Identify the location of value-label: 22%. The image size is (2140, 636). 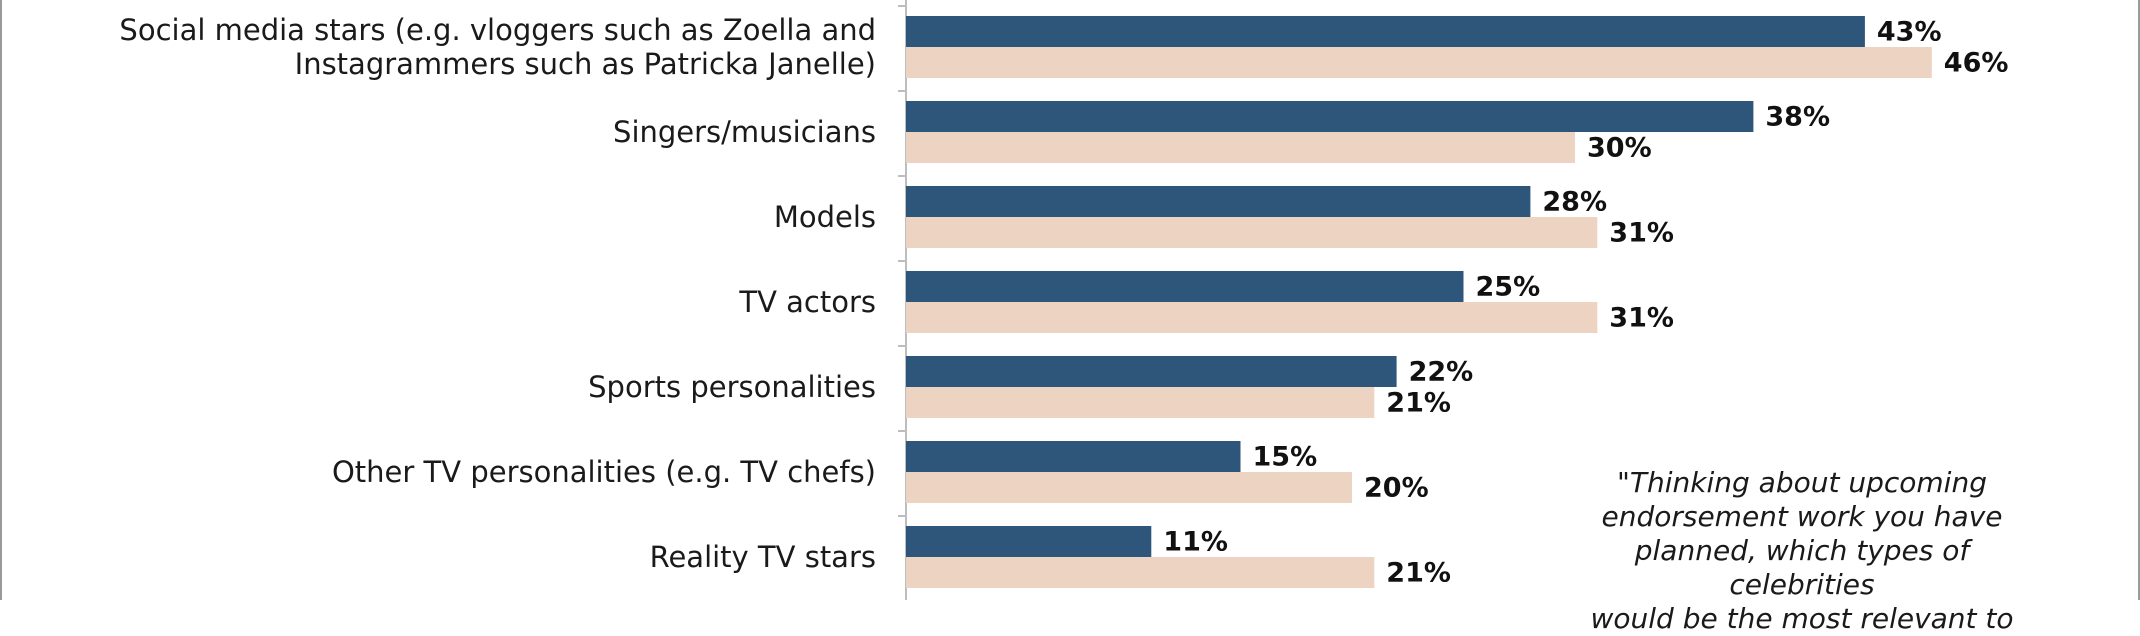
(1441, 372).